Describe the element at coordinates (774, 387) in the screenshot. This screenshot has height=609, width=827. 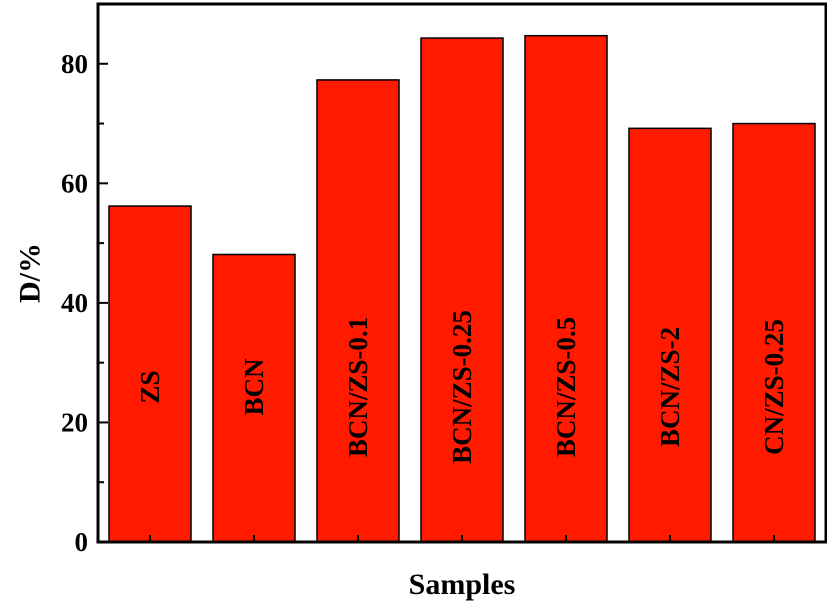
I see `bar-label-6: CN/ZS-0.25` at that location.